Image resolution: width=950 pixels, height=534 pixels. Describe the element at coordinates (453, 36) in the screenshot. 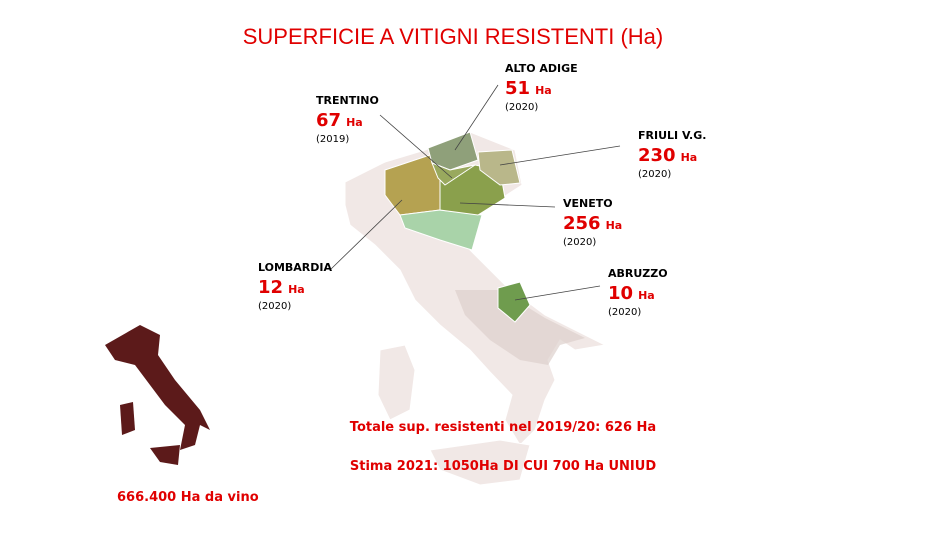

I see `title: SUPERFICIE A VITIGNI RESISTENTI (Ha)` at that location.